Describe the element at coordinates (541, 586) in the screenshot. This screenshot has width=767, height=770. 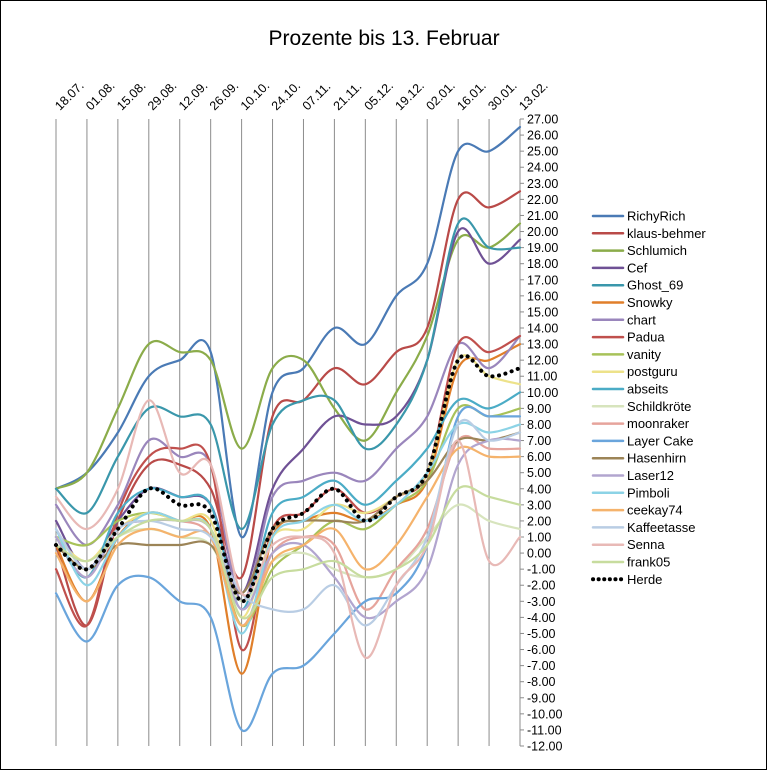
I see `y-tick-label: -2.00` at that location.